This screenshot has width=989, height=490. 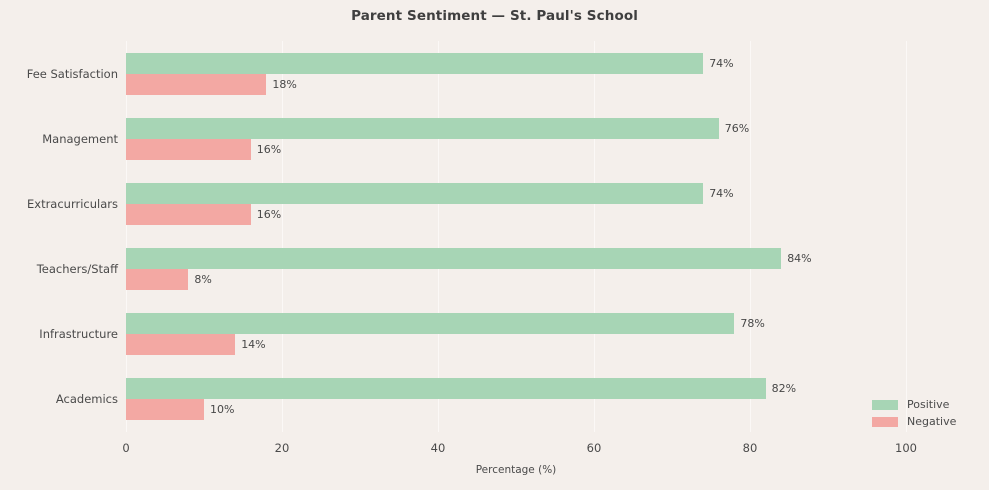 What do you see at coordinates (86, 399) in the screenshot?
I see `category-label: Academics` at bounding box center [86, 399].